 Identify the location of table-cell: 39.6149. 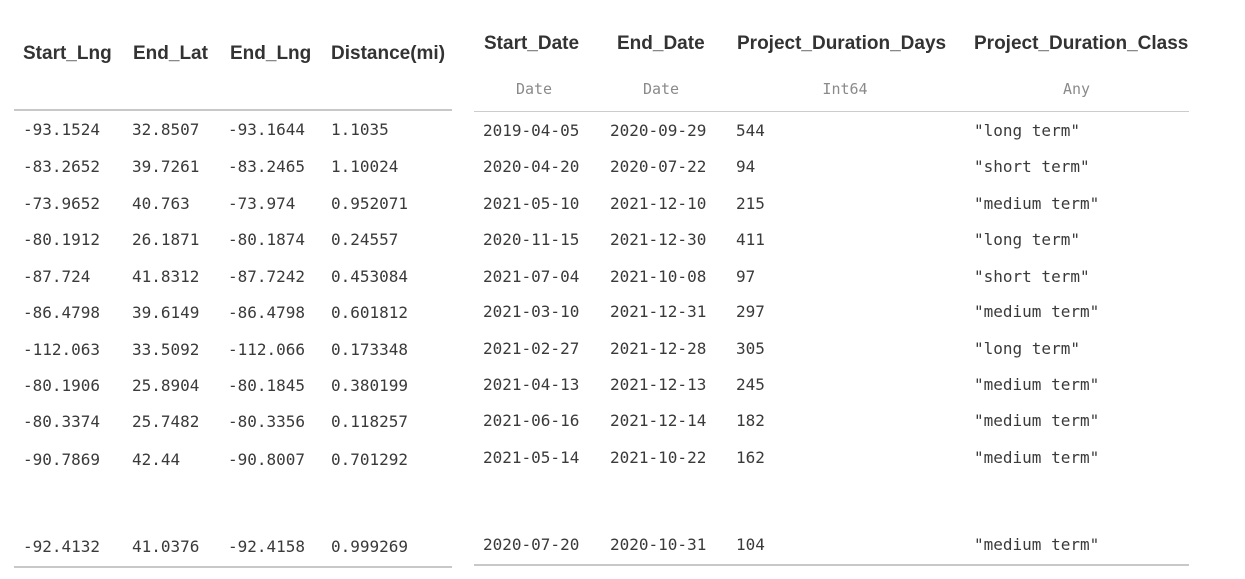
(166, 312).